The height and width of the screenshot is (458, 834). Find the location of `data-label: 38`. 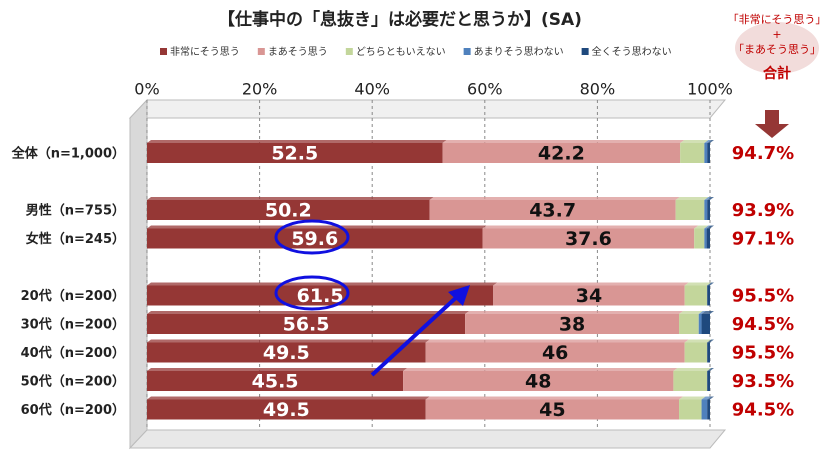

data-label: 38 is located at coordinates (572, 325).